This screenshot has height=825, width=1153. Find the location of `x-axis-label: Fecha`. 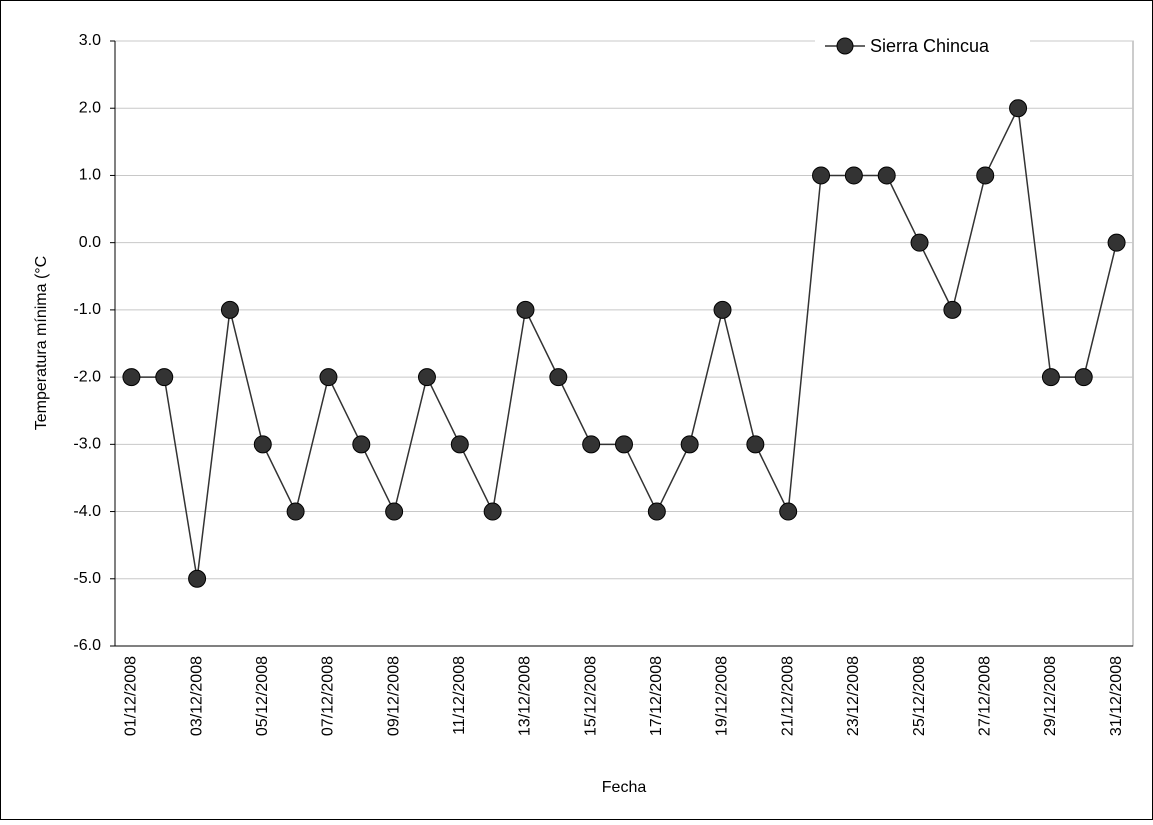

x-axis-label: Fecha is located at coordinates (624, 787).